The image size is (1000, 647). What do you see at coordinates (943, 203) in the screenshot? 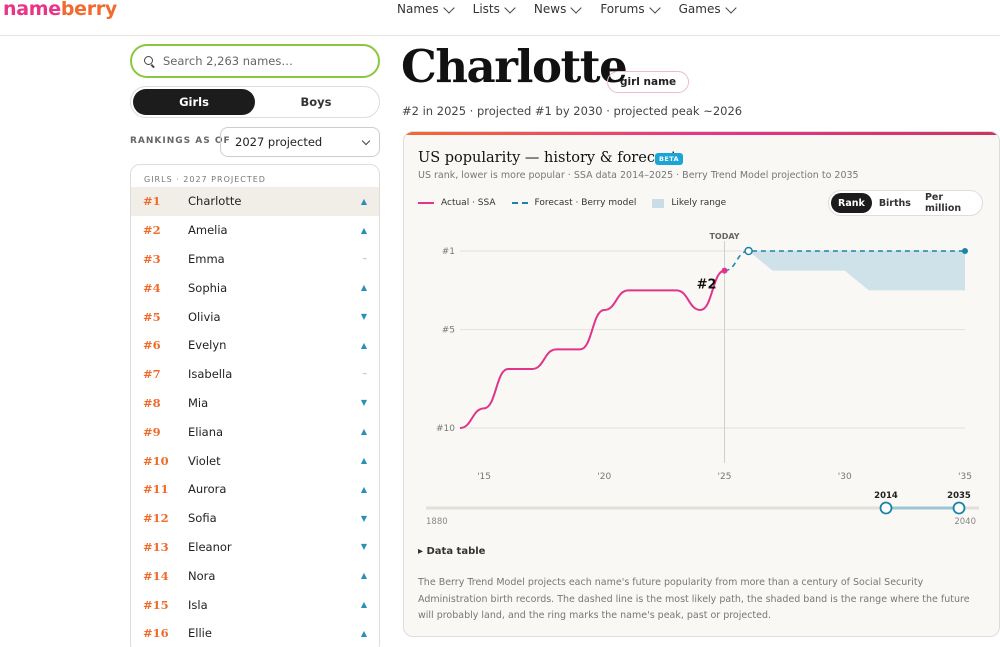
I see `metric-tab-per-million: Per million` at bounding box center [943, 203].